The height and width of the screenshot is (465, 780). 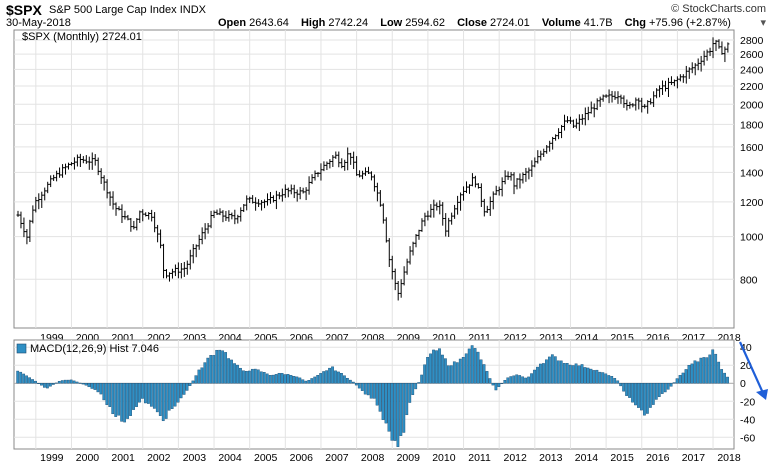 What do you see at coordinates (752, 125) in the screenshot?
I see `price-tick-label: 1800` at bounding box center [752, 125].